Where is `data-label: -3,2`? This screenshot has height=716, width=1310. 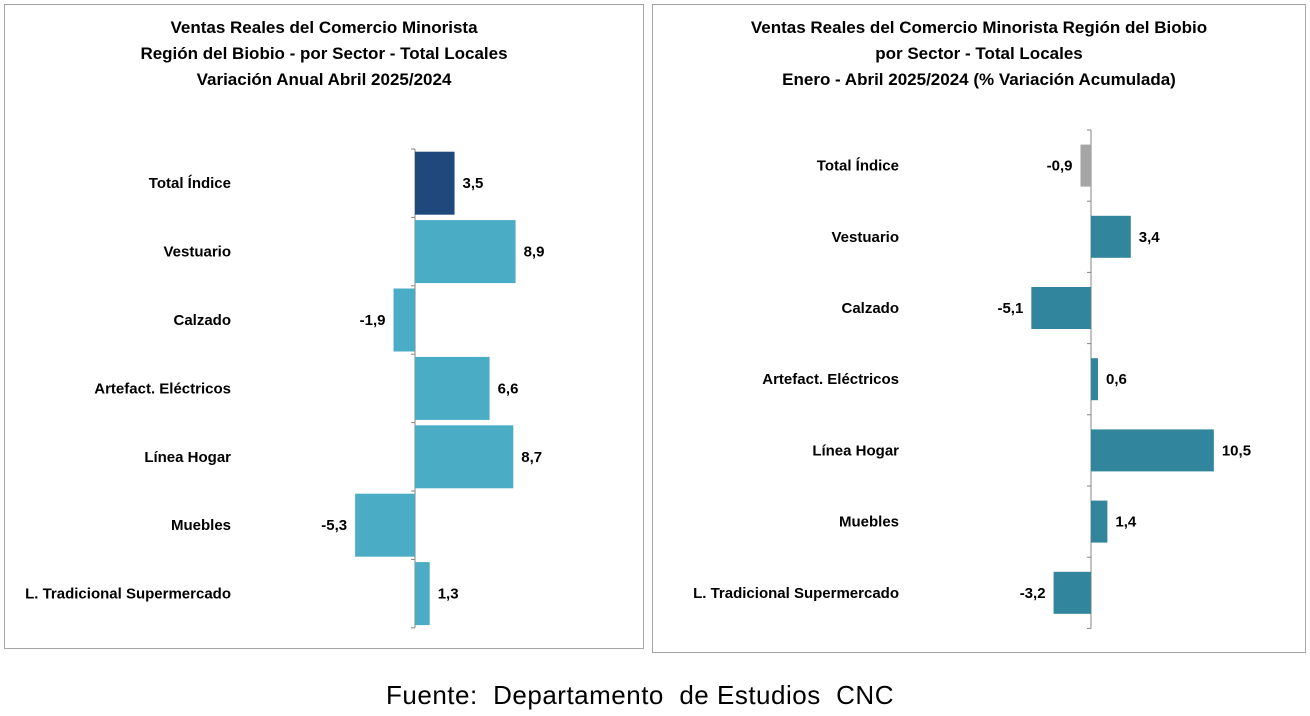 data-label: -3,2 is located at coordinates (1033, 593).